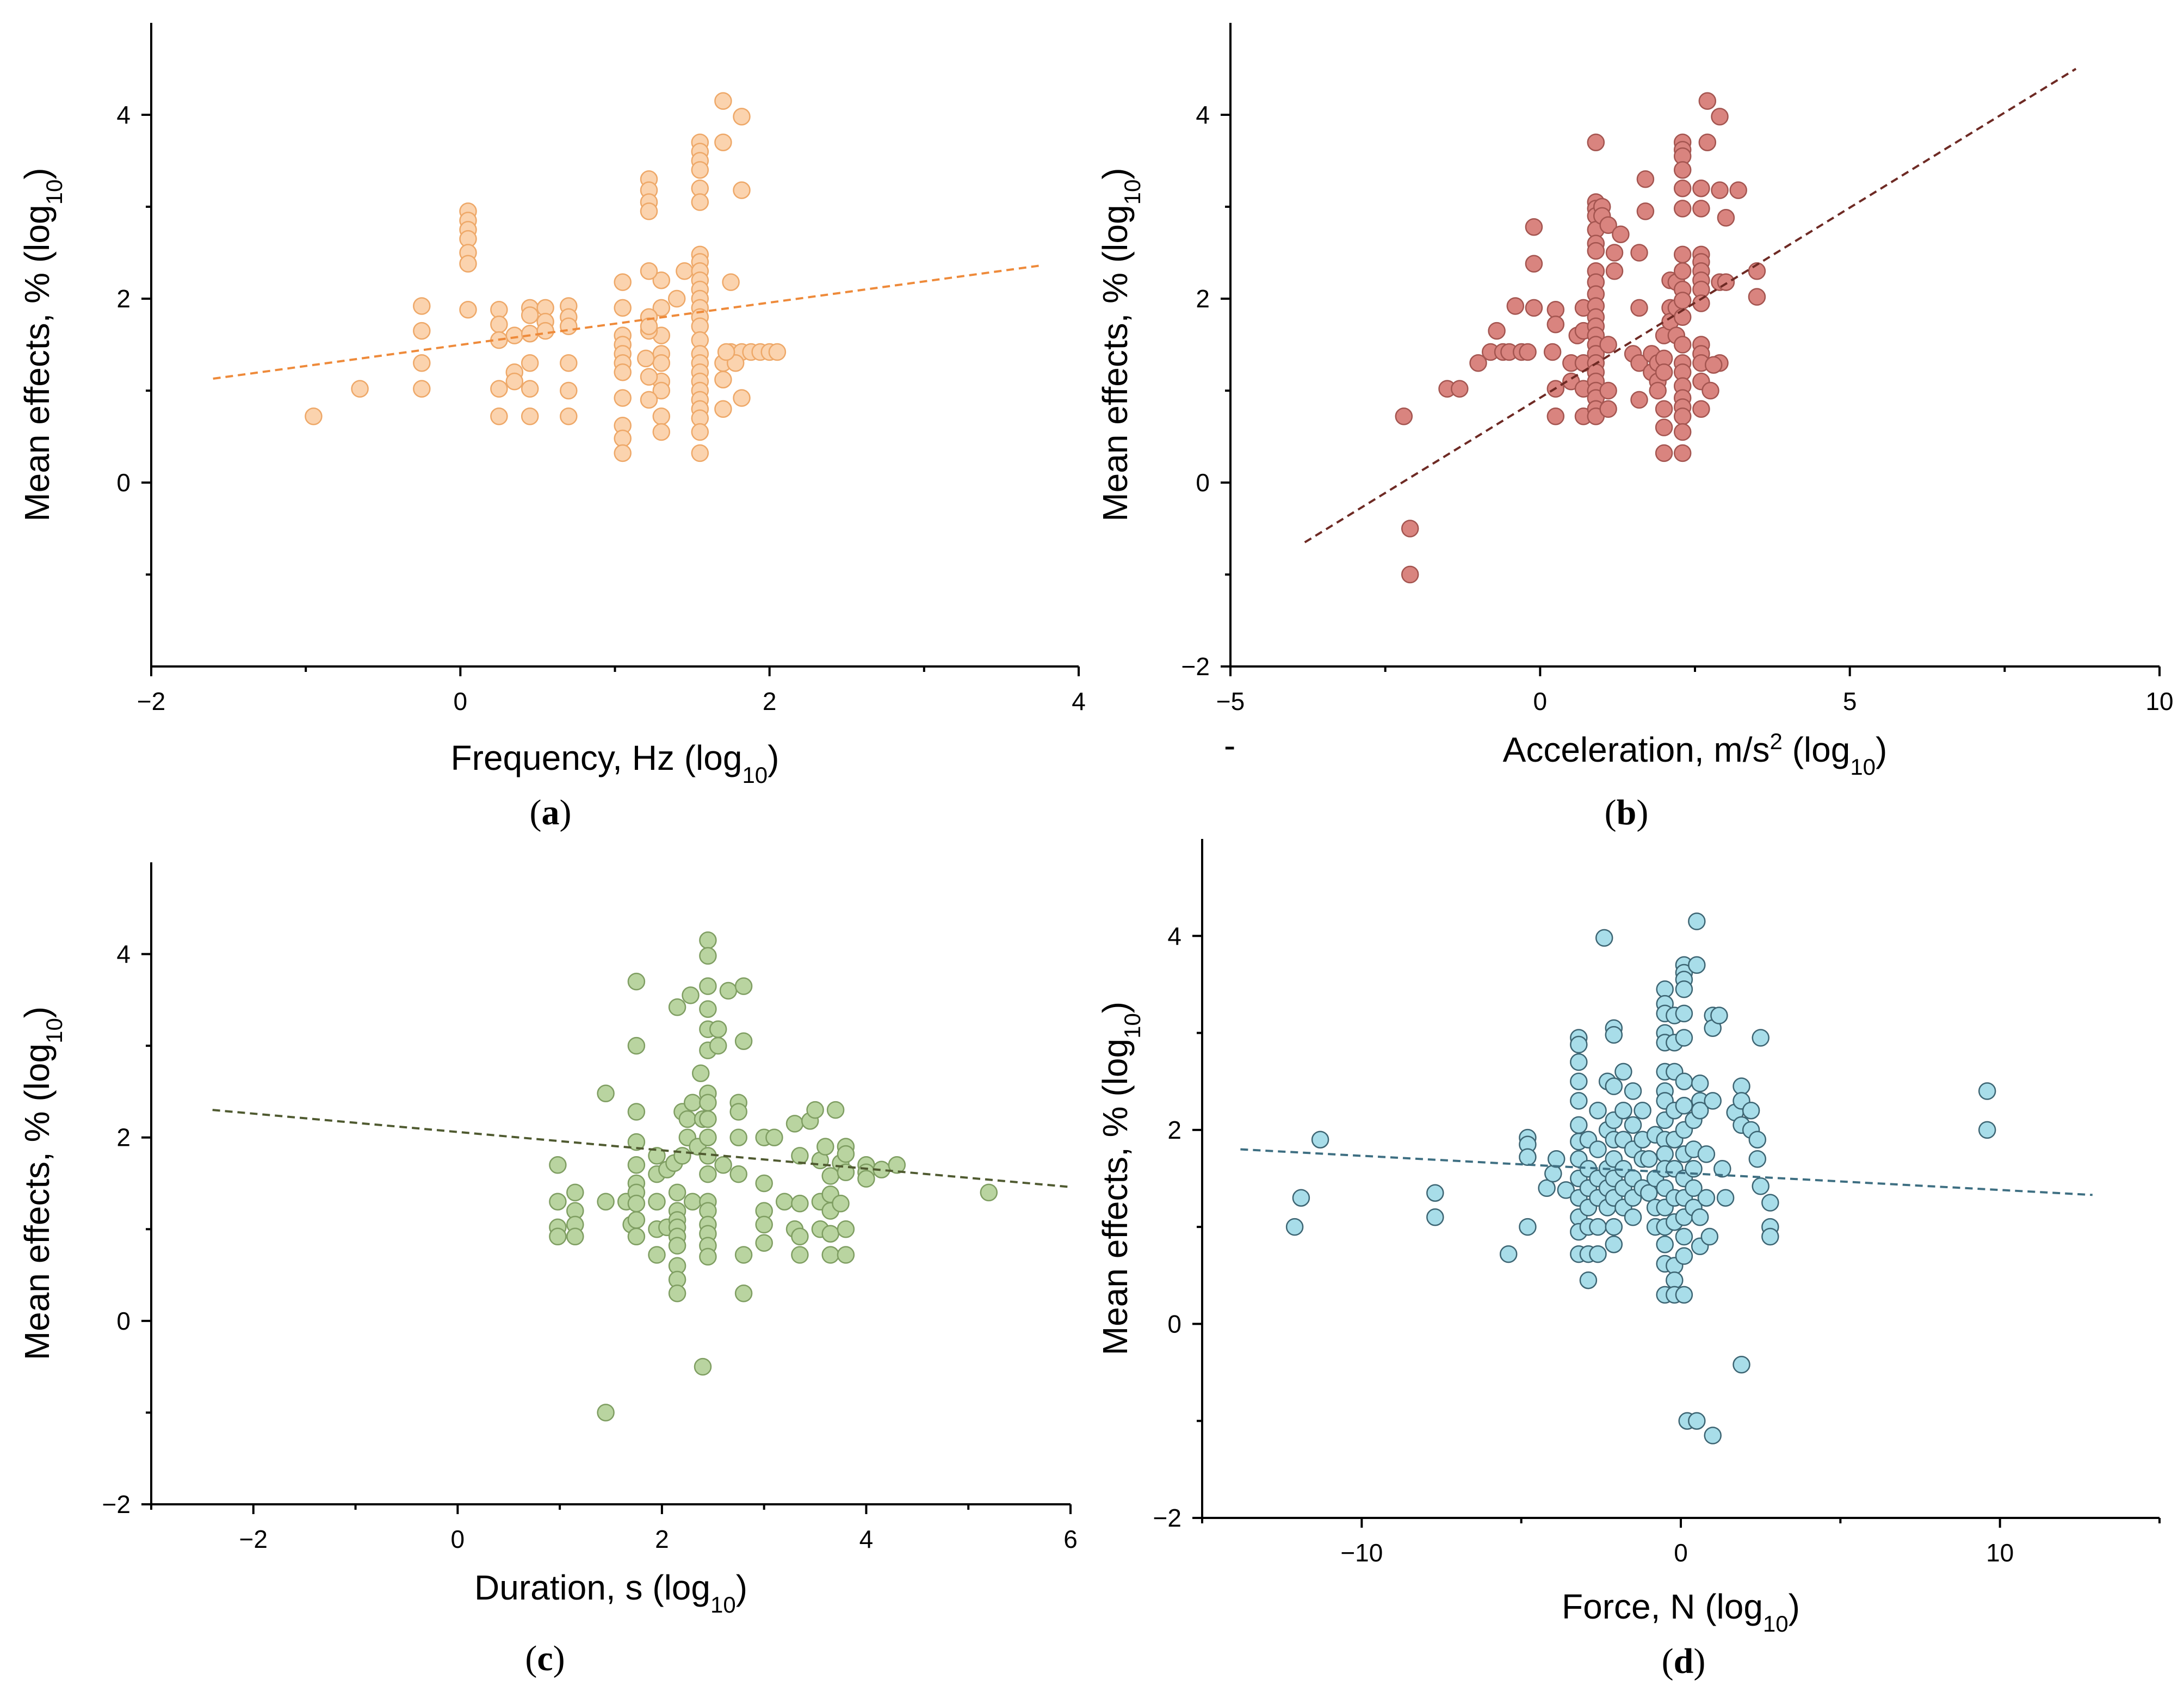 Image resolution: width=2184 pixels, height=1698 pixels. Describe the element at coordinates (1580, 338) in the screenshot. I see `points-b` at that location.